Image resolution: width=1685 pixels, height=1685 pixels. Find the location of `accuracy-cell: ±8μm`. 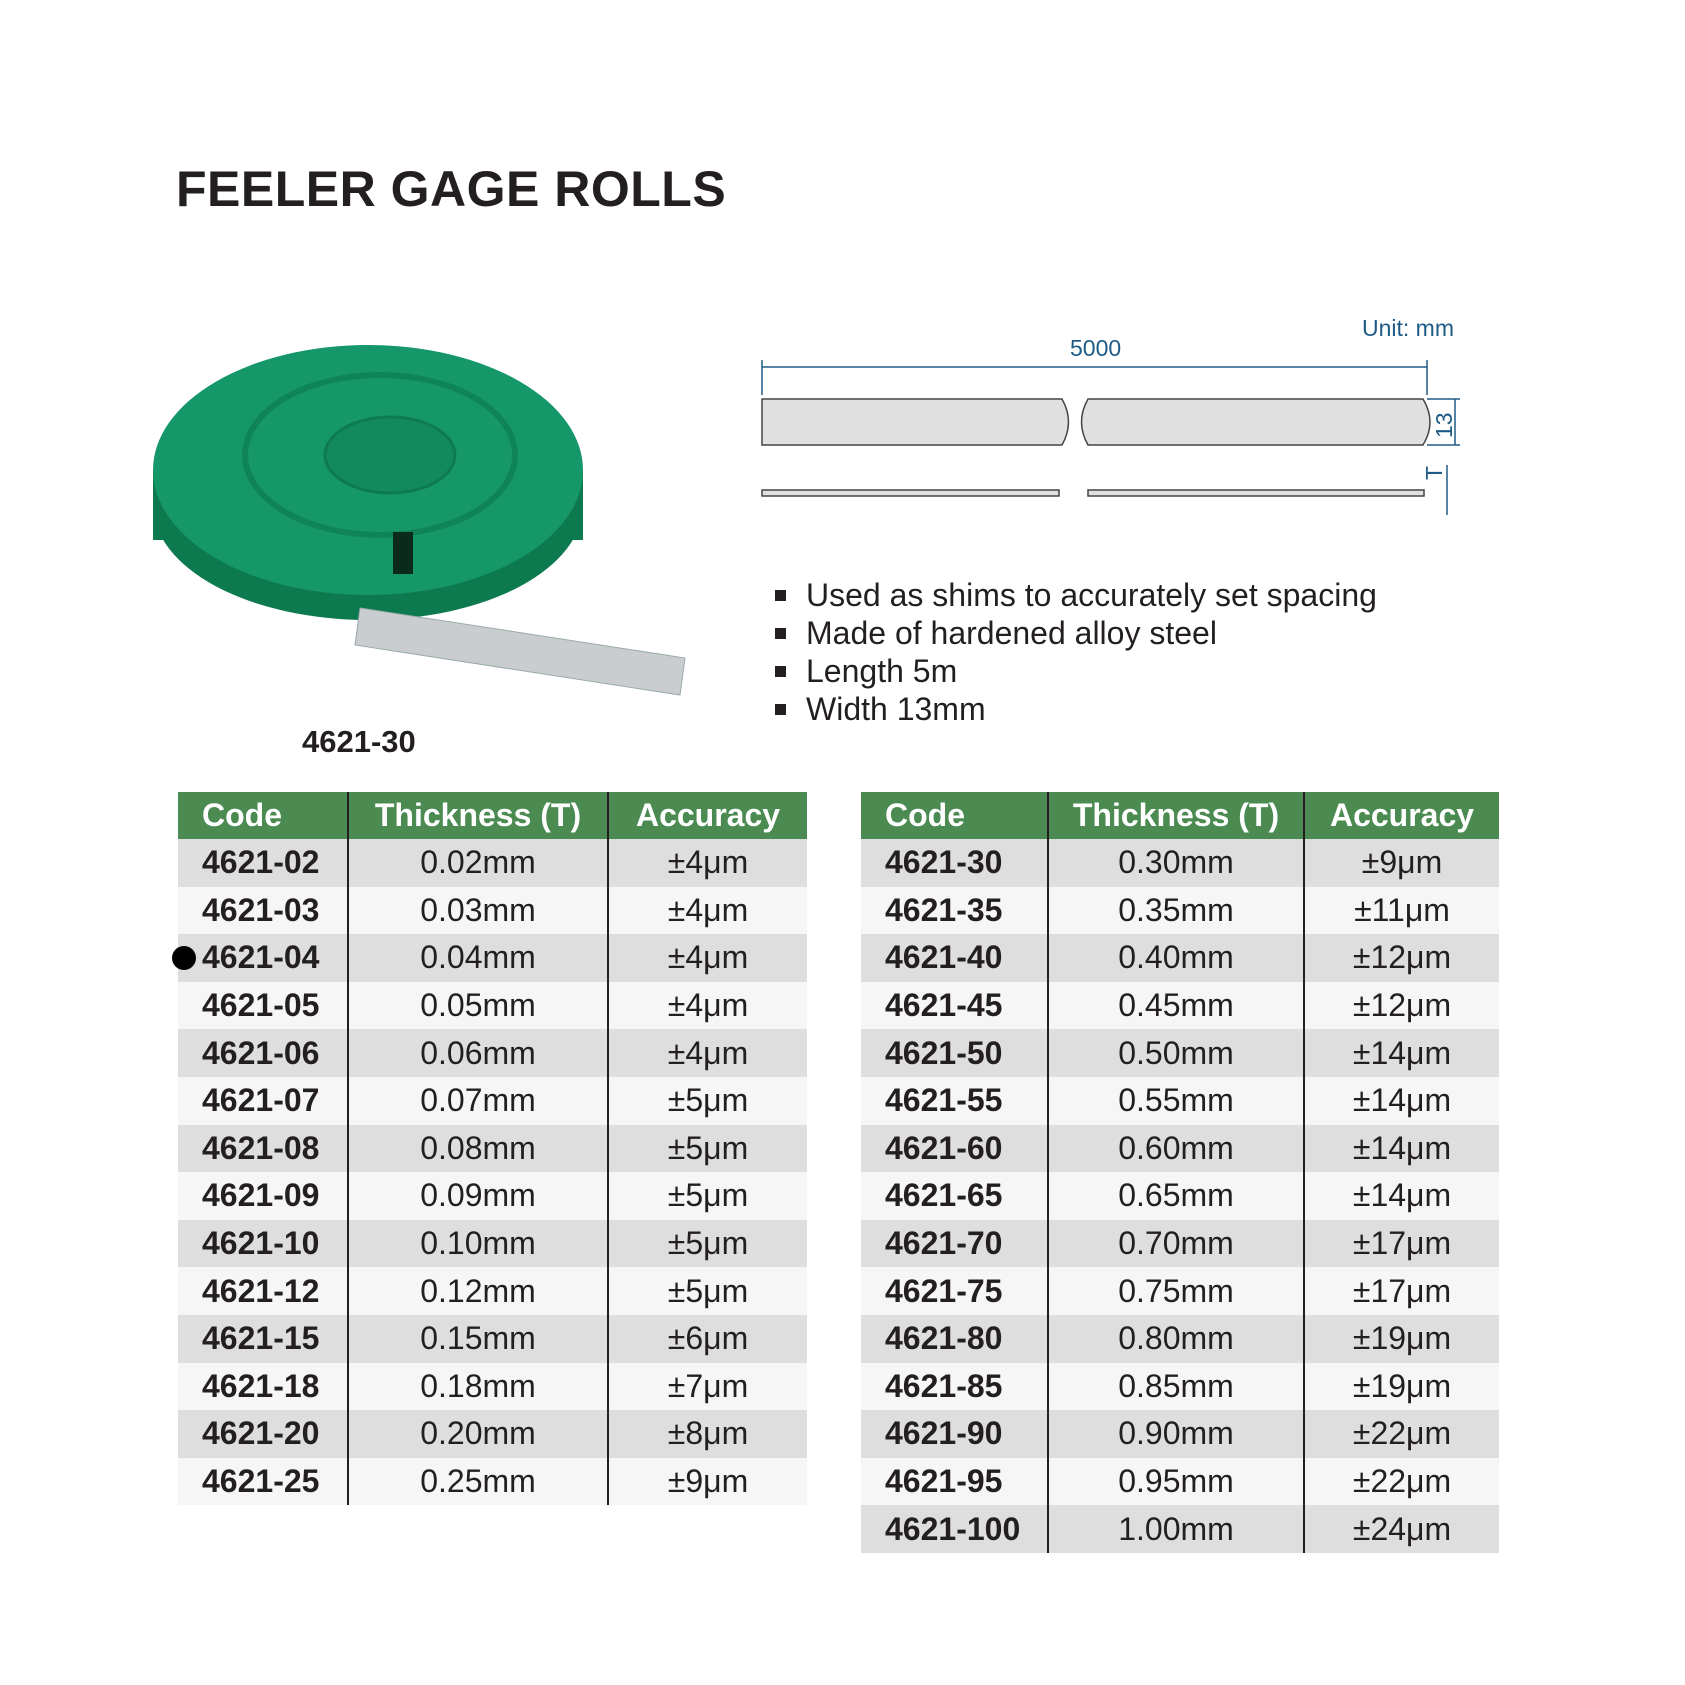

accuracy-cell: ±8μm is located at coordinates (707, 1434).